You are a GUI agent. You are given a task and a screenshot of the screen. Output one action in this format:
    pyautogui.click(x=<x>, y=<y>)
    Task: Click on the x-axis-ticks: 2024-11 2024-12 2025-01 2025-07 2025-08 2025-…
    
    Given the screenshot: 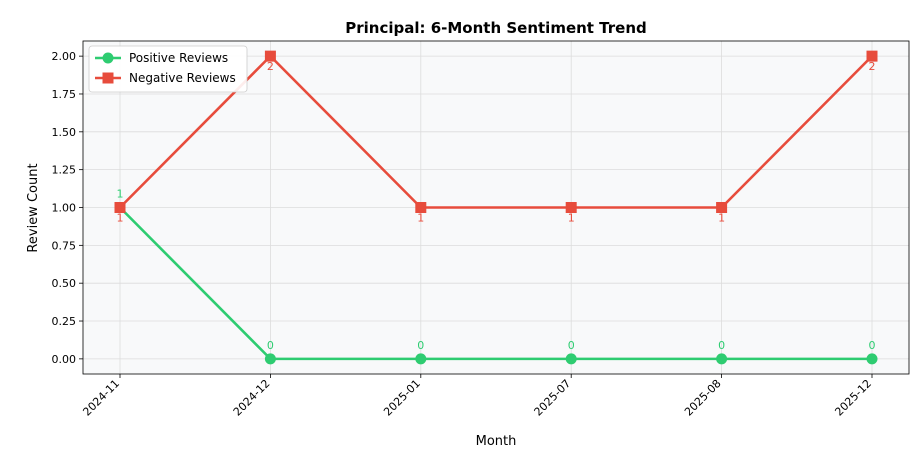 What is the action you would take?
    pyautogui.click(x=477, y=396)
    